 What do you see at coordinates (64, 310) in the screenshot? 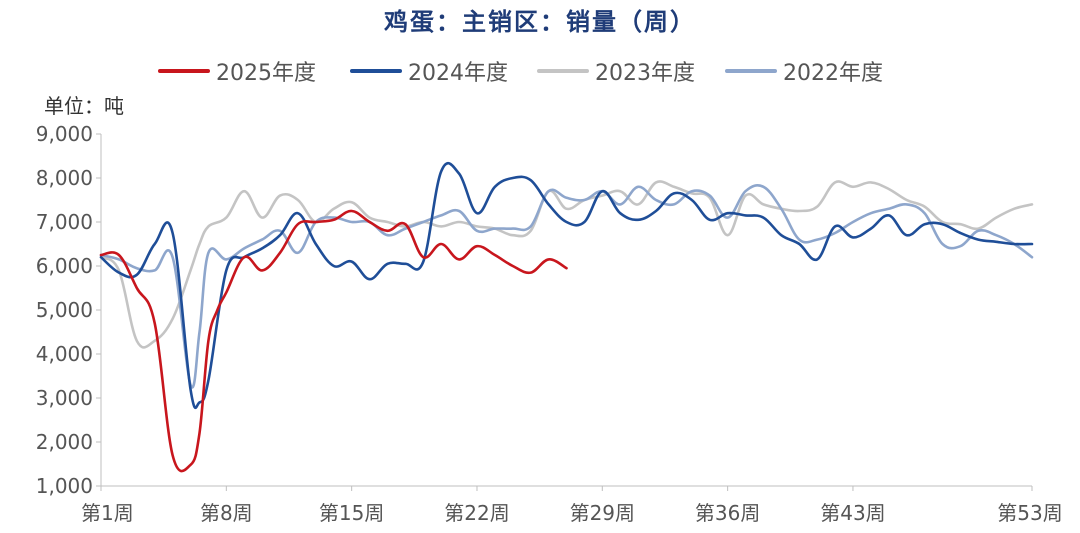
I see `y-tick-label: 5,000` at bounding box center [64, 310].